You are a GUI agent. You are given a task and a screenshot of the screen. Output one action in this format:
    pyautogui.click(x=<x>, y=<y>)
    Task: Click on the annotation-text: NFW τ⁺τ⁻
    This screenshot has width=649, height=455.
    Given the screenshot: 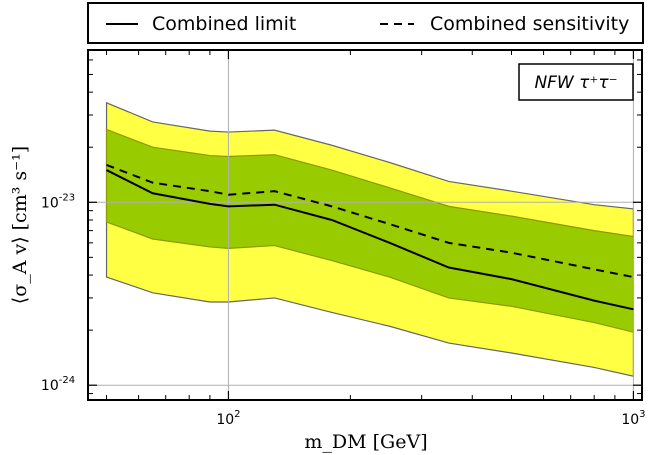 What is the action you would take?
    pyautogui.click(x=575, y=83)
    